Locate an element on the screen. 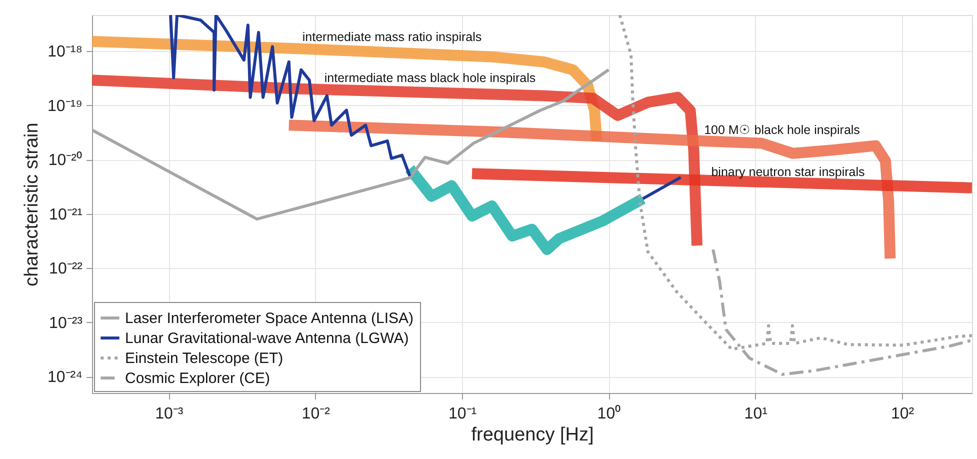  annotation: intermediate mass black hole inspirals is located at coordinates (430, 78).